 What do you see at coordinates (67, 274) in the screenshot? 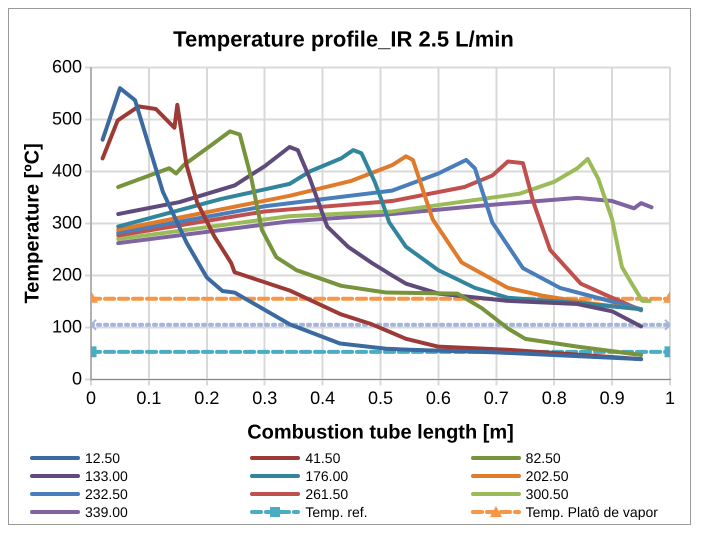
I see `y-tick-label: 200` at bounding box center [67, 274].